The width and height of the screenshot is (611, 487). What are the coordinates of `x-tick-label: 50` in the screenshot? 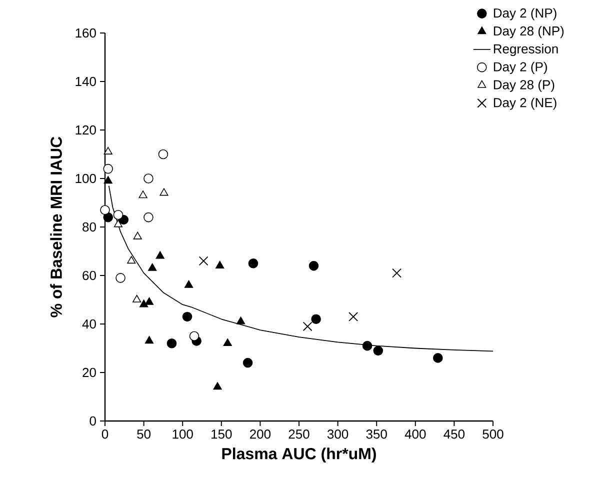 It's located at (144, 434).